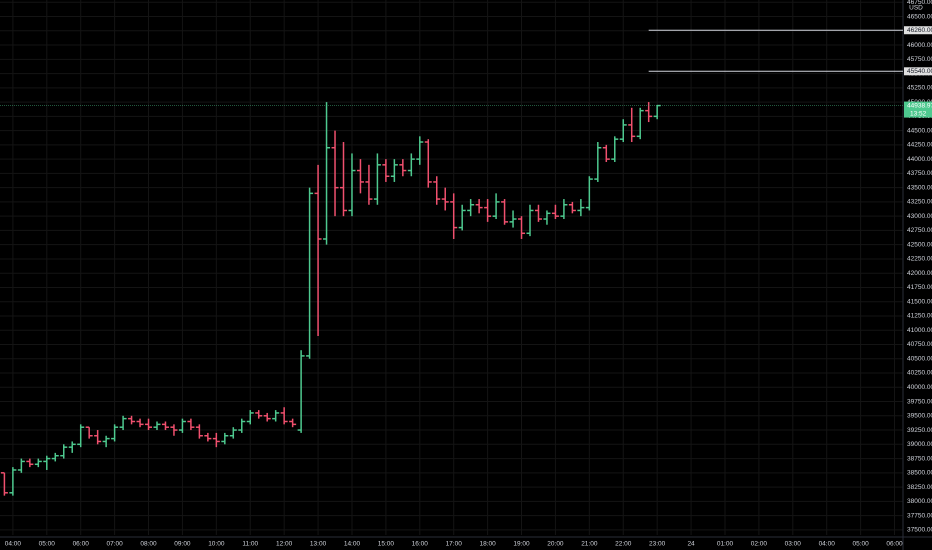 Image resolution: width=932 pixels, height=550 pixels. Describe the element at coordinates (919, 401) in the screenshot. I see `y-tick-label: 39750.00` at that location.